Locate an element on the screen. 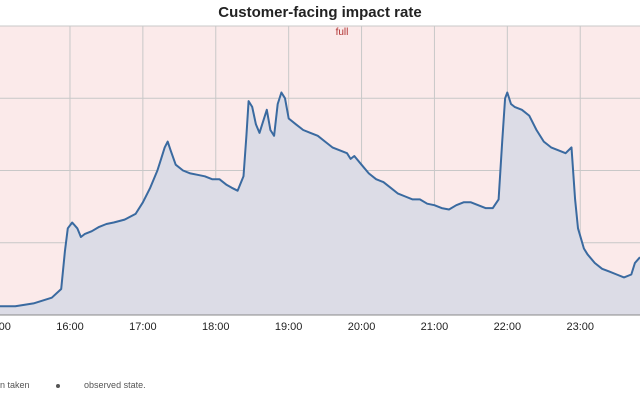 The height and width of the screenshot is (400, 640). legend-dot-icon is located at coordinates (58, 385).